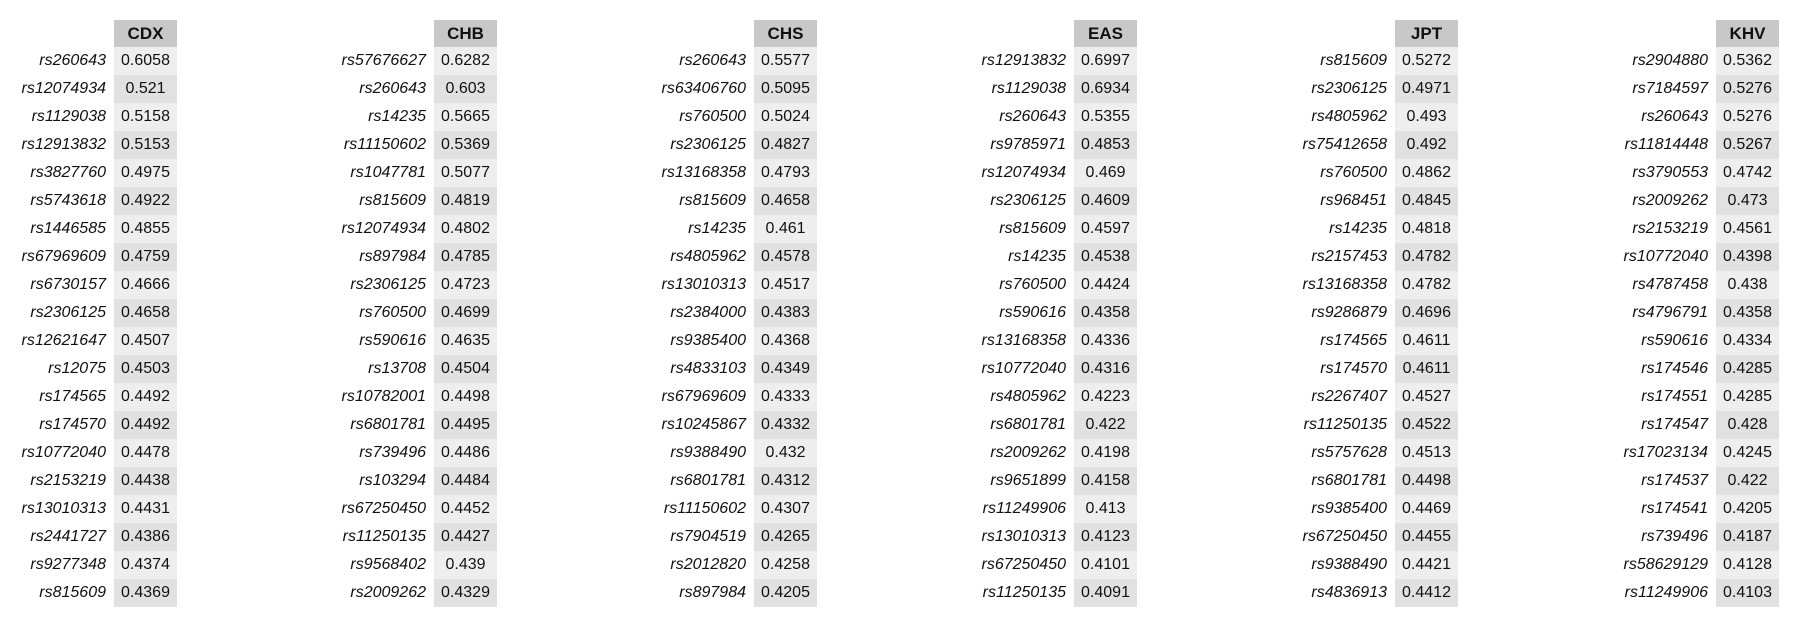 This screenshot has height=635, width=1812. What do you see at coordinates (1747, 33) in the screenshot?
I see `population-header: KHV` at bounding box center [1747, 33].